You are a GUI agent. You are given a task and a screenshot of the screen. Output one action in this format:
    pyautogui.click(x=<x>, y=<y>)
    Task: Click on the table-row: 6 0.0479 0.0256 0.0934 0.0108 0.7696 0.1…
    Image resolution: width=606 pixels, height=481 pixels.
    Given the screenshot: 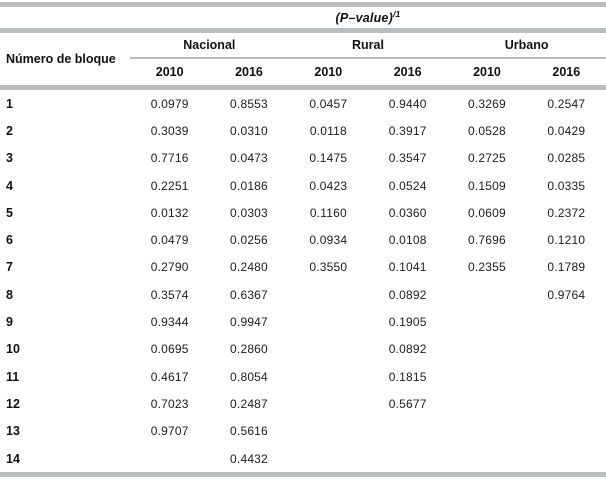 What is the action you would take?
    pyautogui.click(x=303, y=239)
    